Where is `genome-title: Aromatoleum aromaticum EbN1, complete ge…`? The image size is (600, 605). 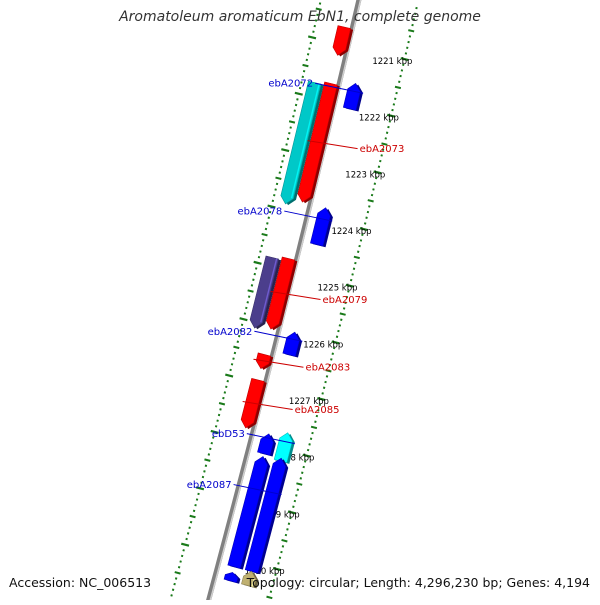
genome-title: Aromatoleum aromaticum EbN1, complete ge… is located at coordinates (300, 17).